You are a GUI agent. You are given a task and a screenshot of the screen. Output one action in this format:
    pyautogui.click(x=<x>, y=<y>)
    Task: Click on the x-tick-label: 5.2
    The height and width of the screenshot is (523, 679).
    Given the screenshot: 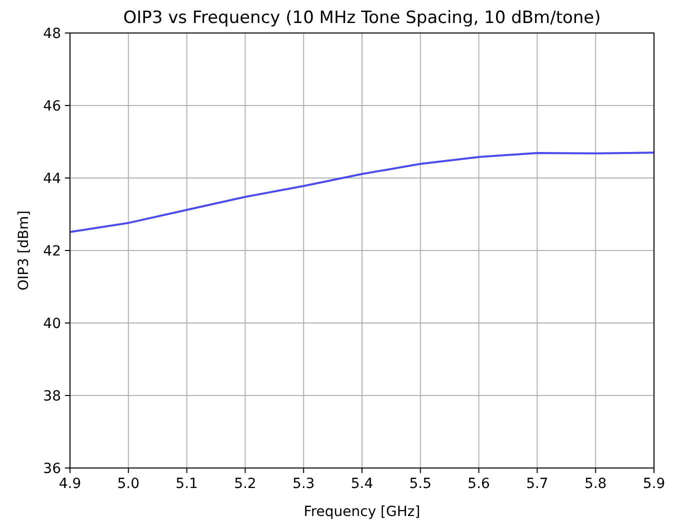 What is the action you would take?
    pyautogui.click(x=245, y=484)
    